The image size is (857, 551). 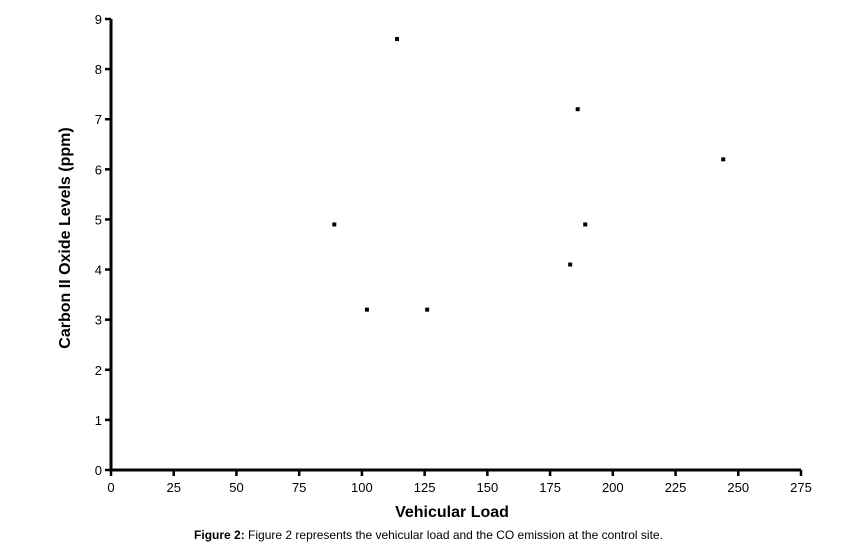 I want to click on y-tick-label: 1, so click(x=98, y=420).